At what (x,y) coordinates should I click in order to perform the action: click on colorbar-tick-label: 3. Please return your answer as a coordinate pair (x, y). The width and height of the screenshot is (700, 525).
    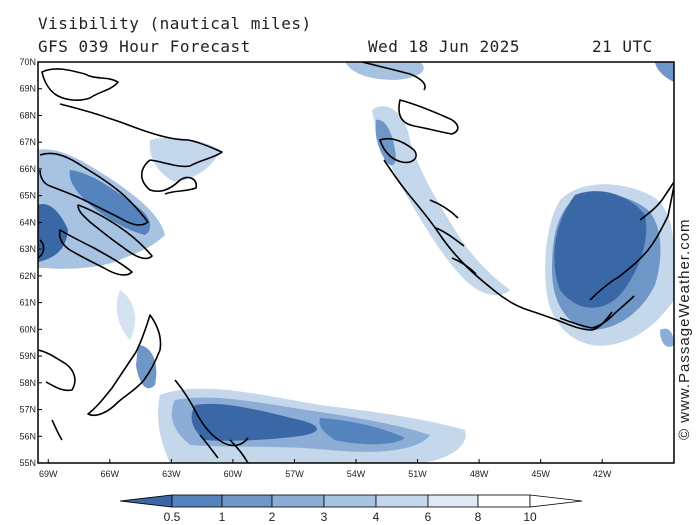
    Looking at the image, I should click on (324, 517).